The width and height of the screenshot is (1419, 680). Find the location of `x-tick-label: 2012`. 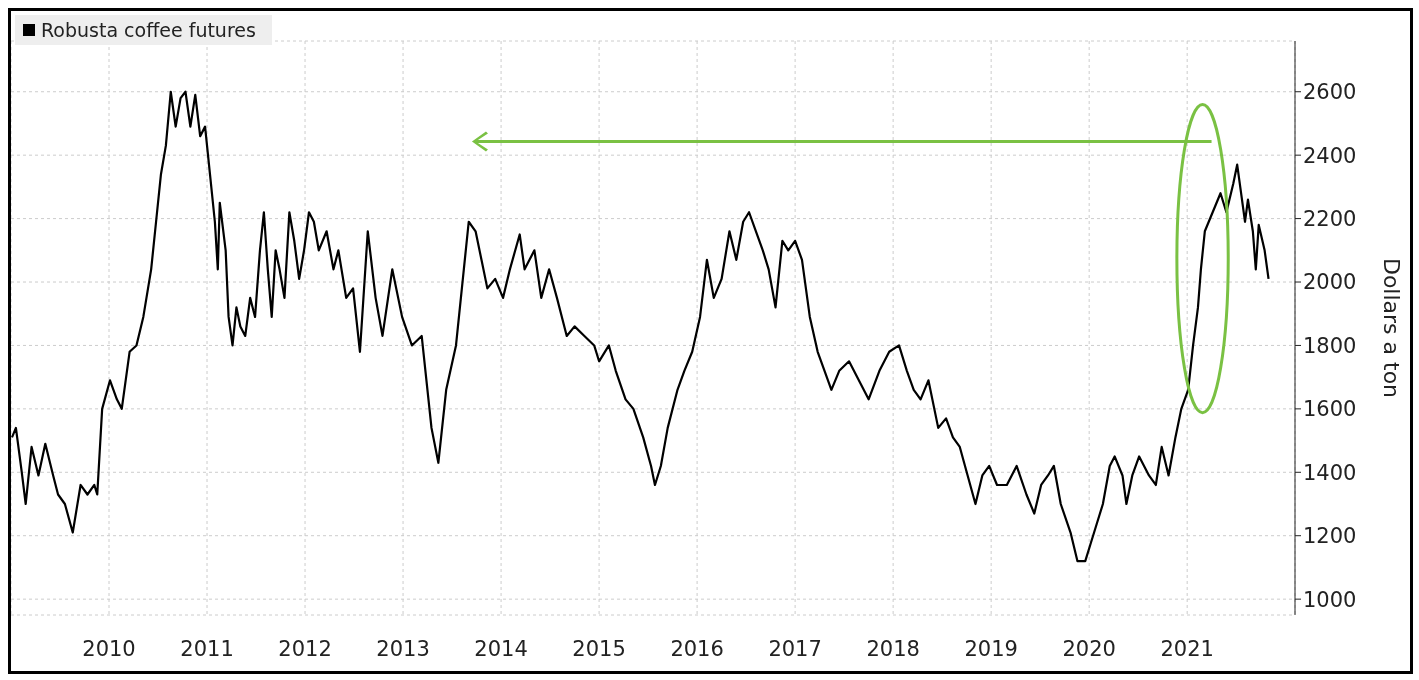

x-tick-label: 2012 is located at coordinates (305, 648).